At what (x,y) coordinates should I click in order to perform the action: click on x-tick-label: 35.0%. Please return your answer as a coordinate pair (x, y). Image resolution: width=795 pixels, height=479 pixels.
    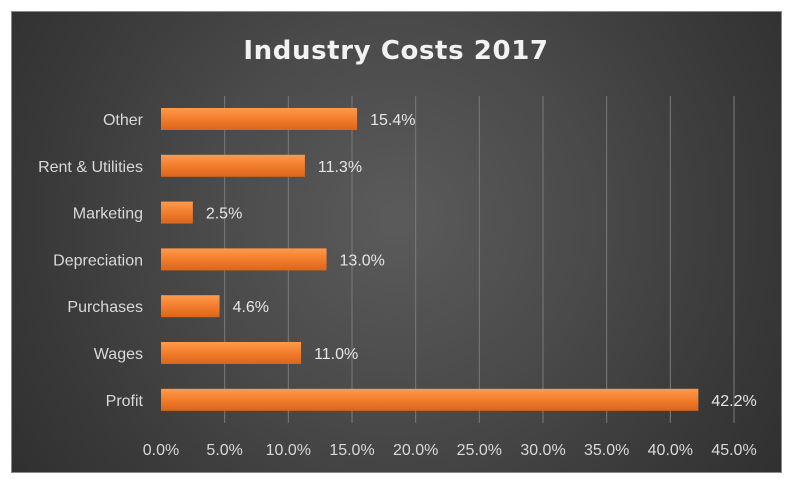
    Looking at the image, I should click on (606, 450).